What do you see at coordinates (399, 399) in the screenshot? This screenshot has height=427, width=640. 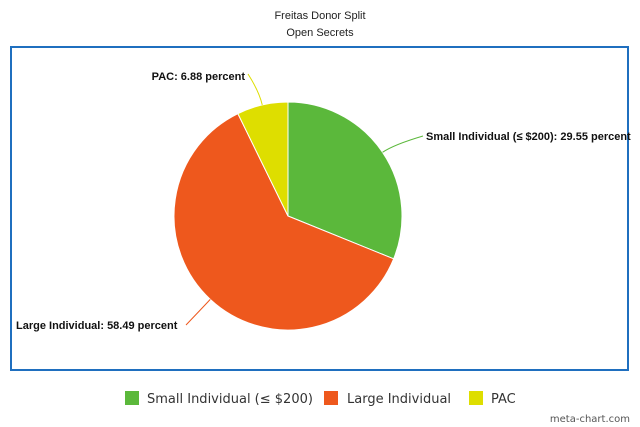 I see `legend-label-large-individual: Large Individual` at bounding box center [399, 399].